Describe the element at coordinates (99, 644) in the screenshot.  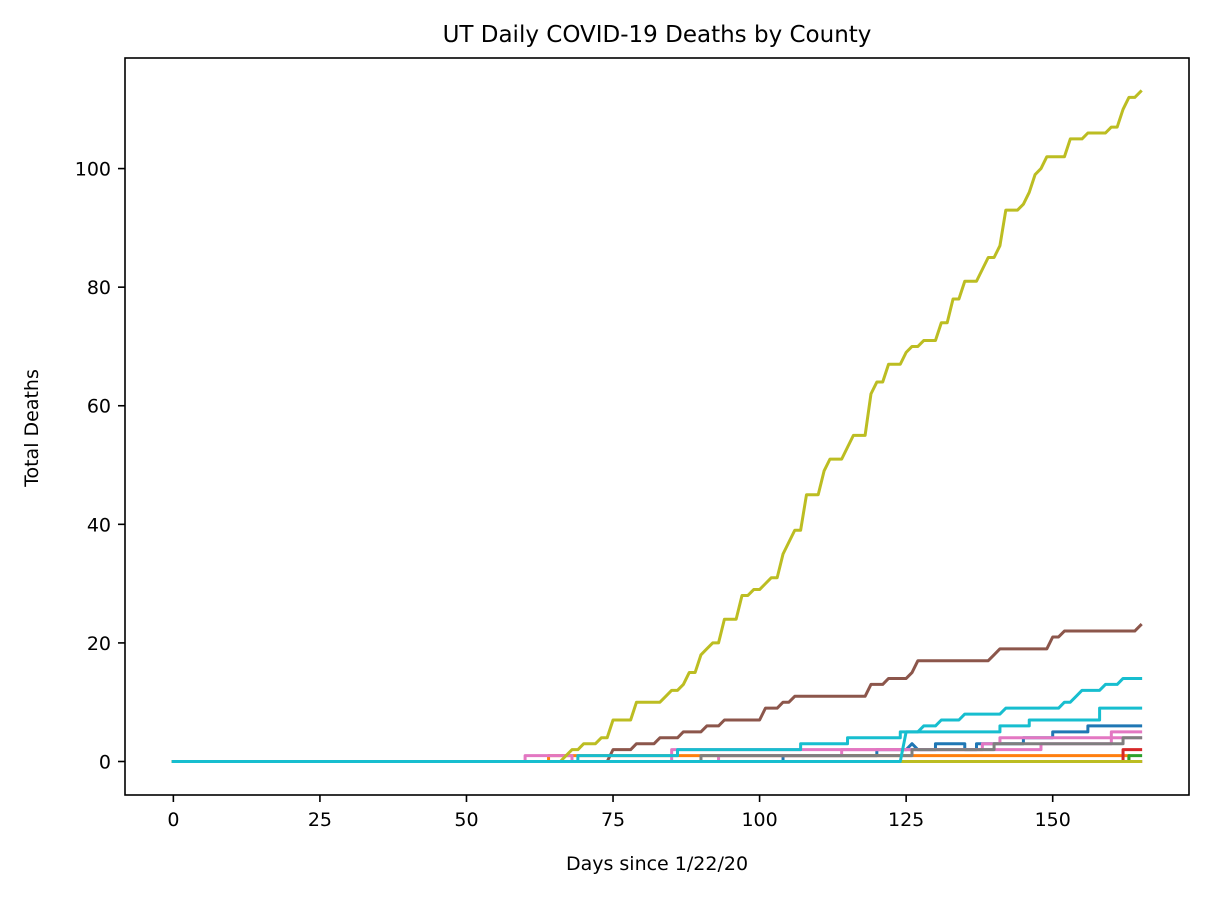
I see `y-tick-label: 20` at that location.